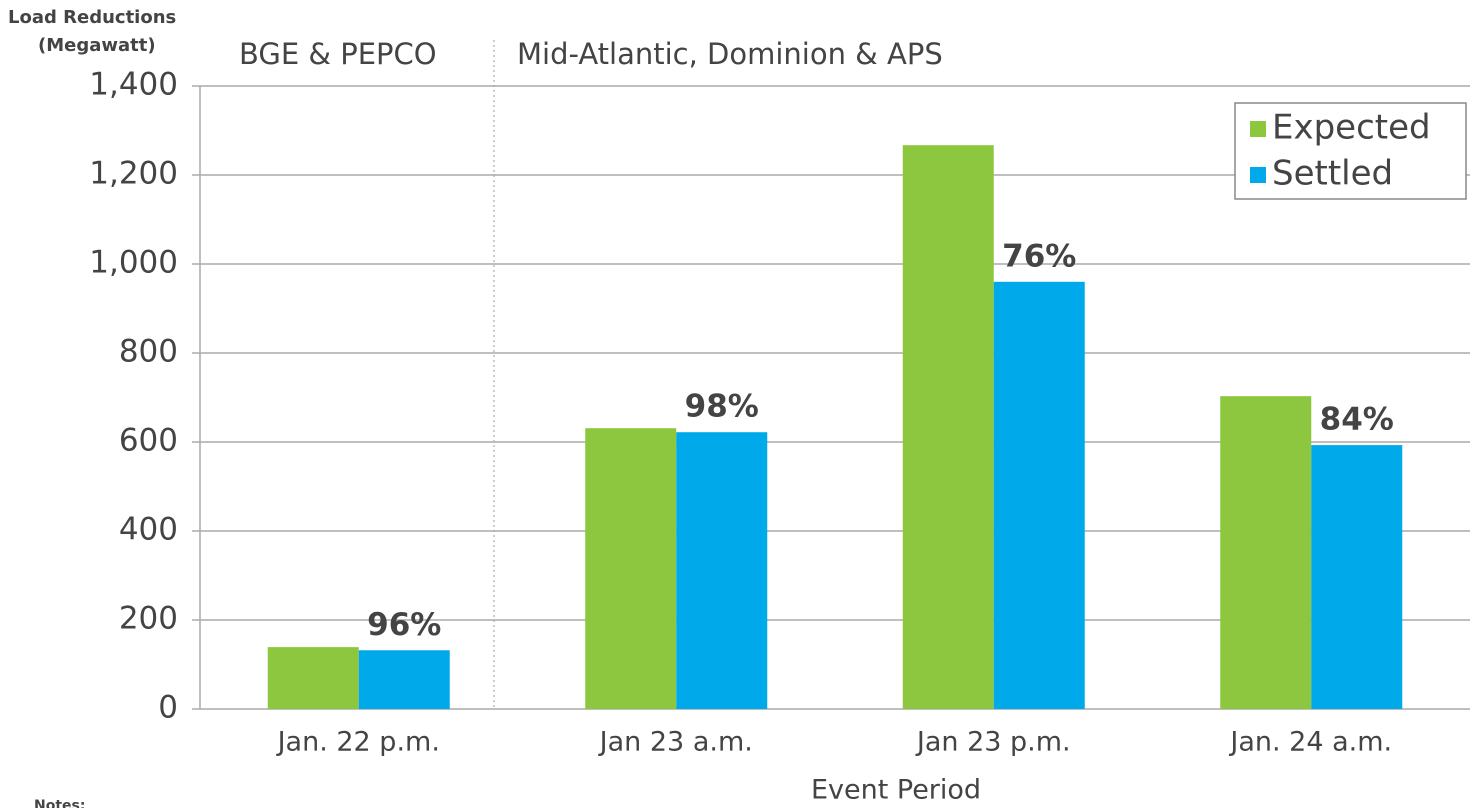  Describe the element at coordinates (338, 54) in the screenshot. I see `region-label: BGE & PEPCO` at that location.